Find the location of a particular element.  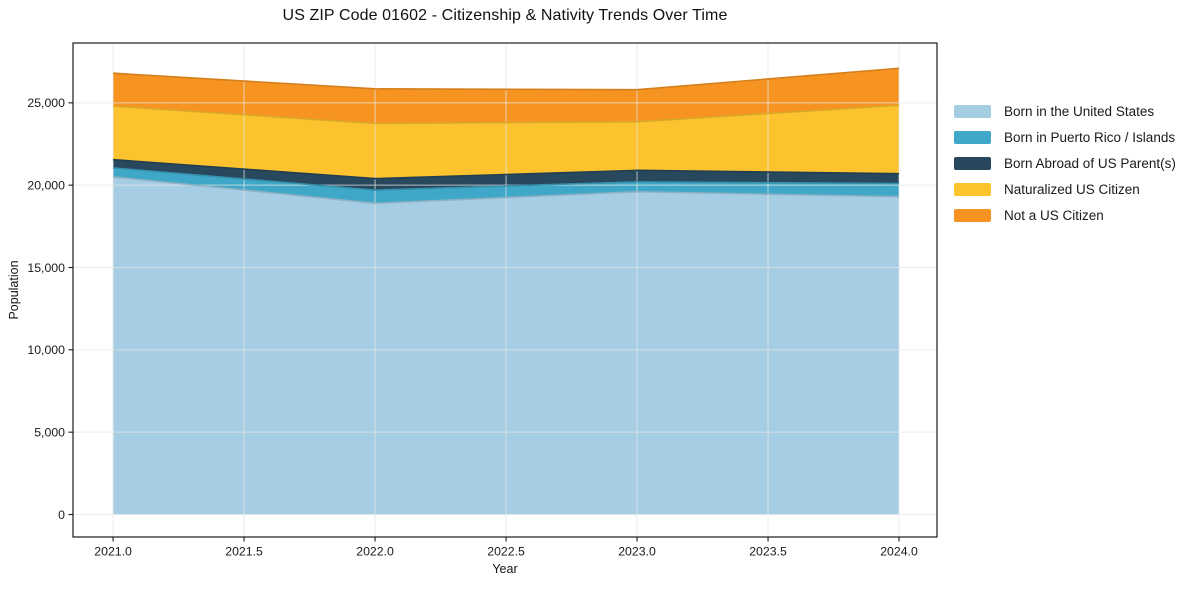

y-tick-label: 25,000 is located at coordinates (46, 103).